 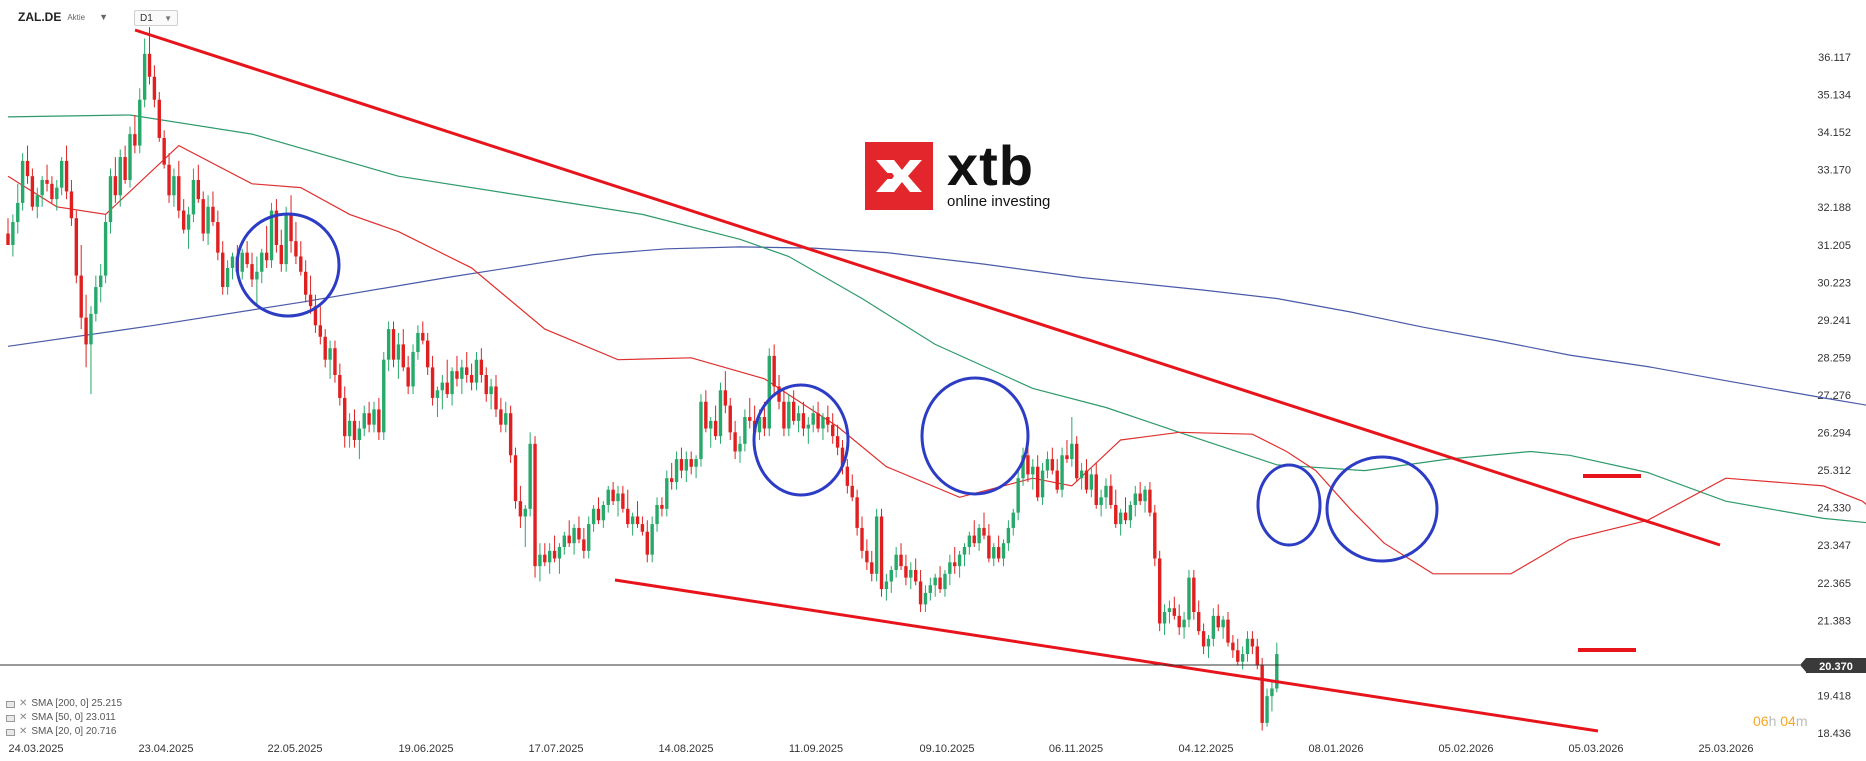 What do you see at coordinates (1834, 584) in the screenshot?
I see `y-tick-label: 22.365` at bounding box center [1834, 584].